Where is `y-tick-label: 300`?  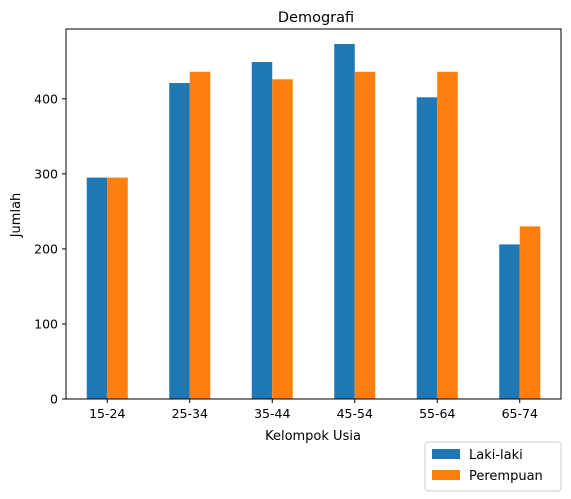
y-tick-label: 300 is located at coordinates (46, 173).